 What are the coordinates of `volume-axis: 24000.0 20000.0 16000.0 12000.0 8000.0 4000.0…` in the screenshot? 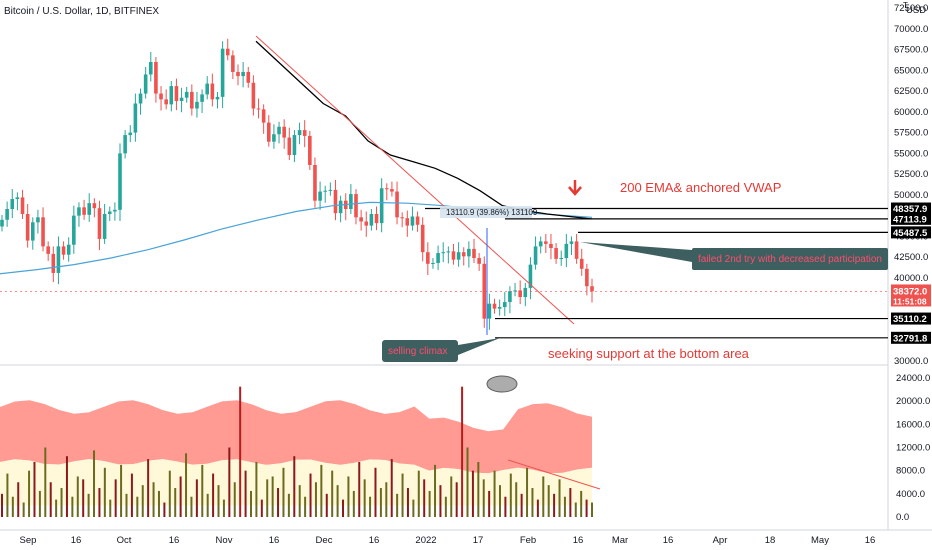 It's located at (913, 448).